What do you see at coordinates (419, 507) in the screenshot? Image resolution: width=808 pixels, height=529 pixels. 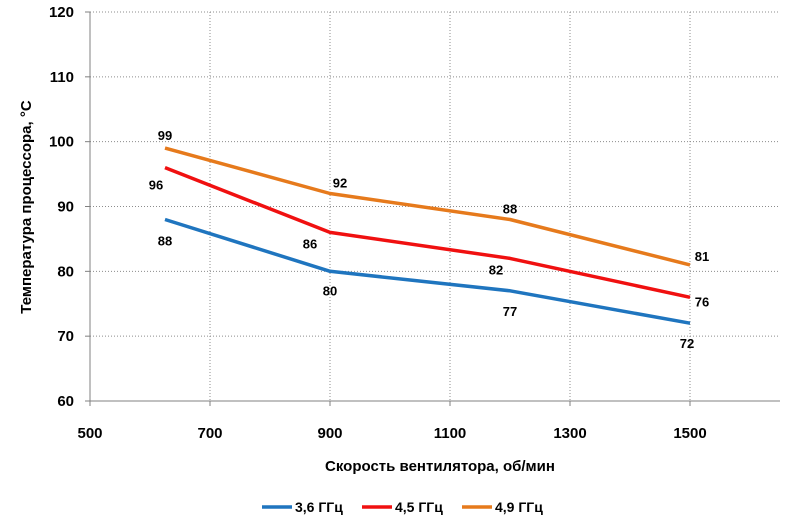 I see `legend-label: 4,5 ГГц` at bounding box center [419, 507].